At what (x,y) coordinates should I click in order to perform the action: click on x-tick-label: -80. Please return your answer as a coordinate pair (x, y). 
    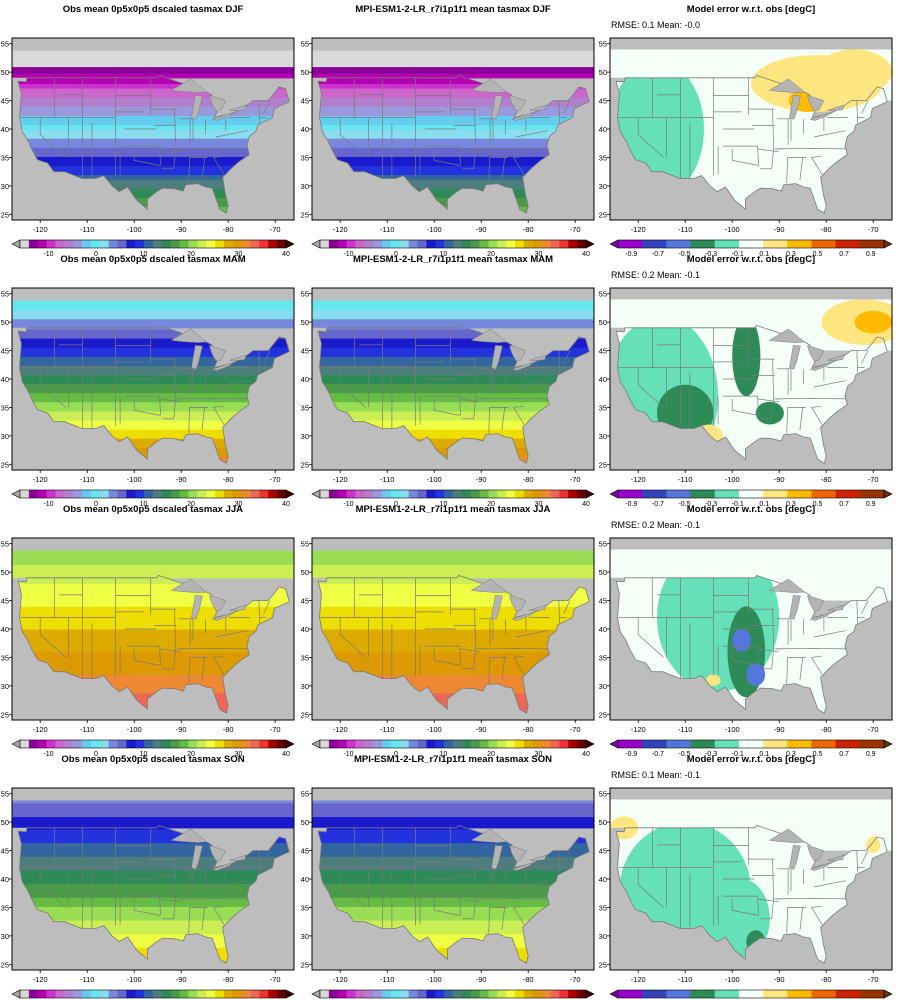
    Looking at the image, I should click on (228, 979).